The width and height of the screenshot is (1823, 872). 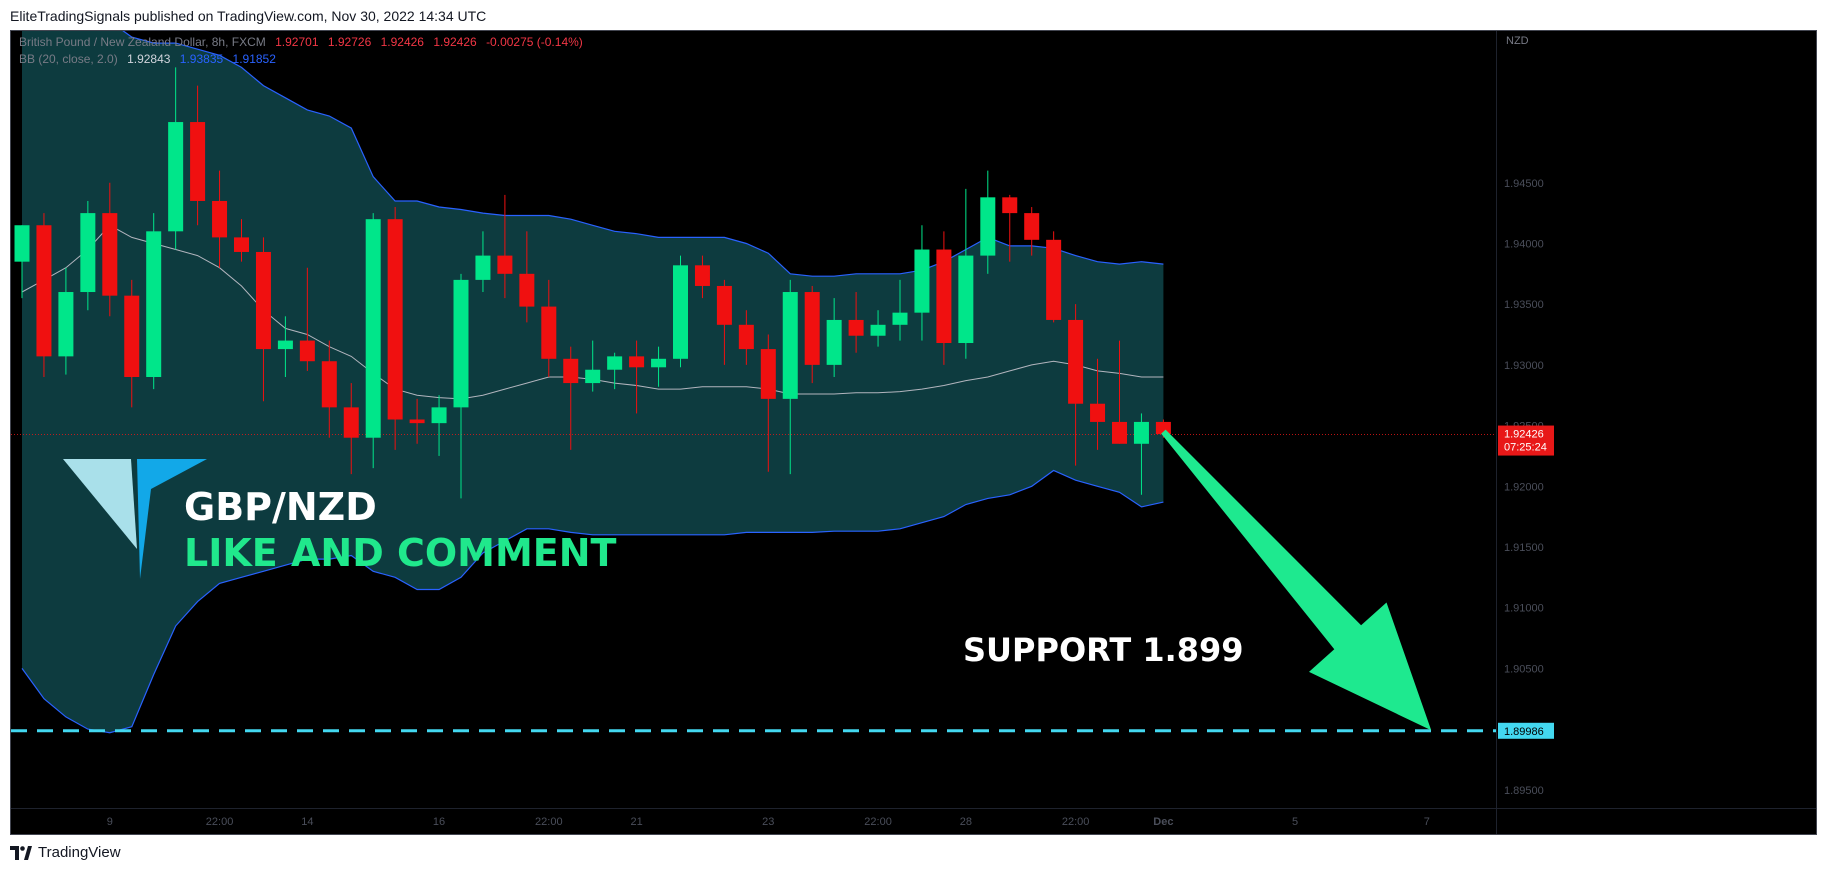 I want to click on legend-high: 1.92726, so click(x=349, y=42).